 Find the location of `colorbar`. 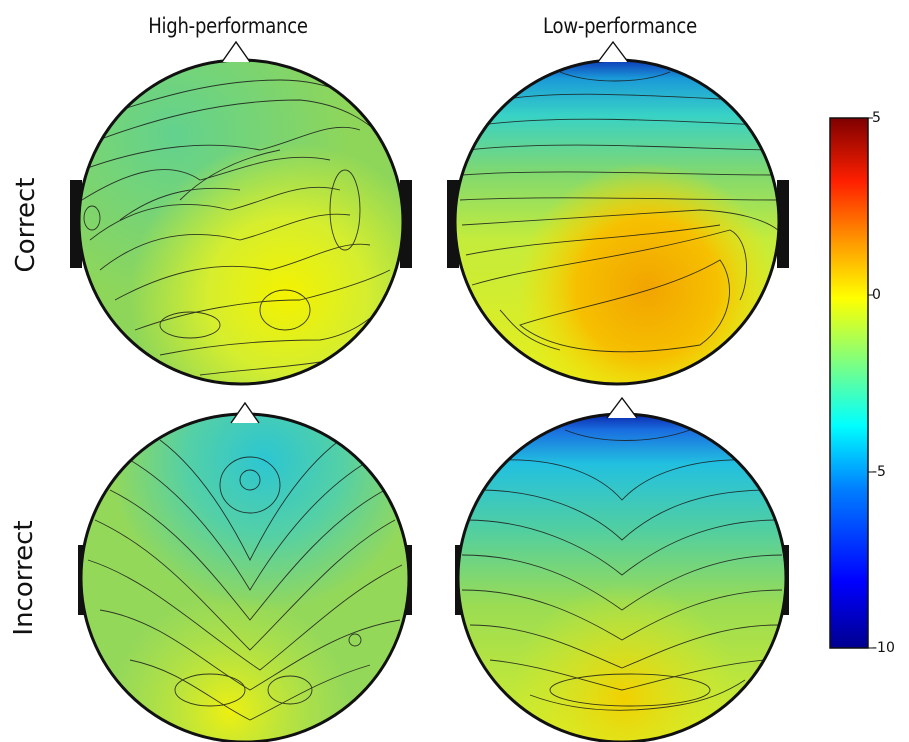

colorbar is located at coordinates (851, 383).